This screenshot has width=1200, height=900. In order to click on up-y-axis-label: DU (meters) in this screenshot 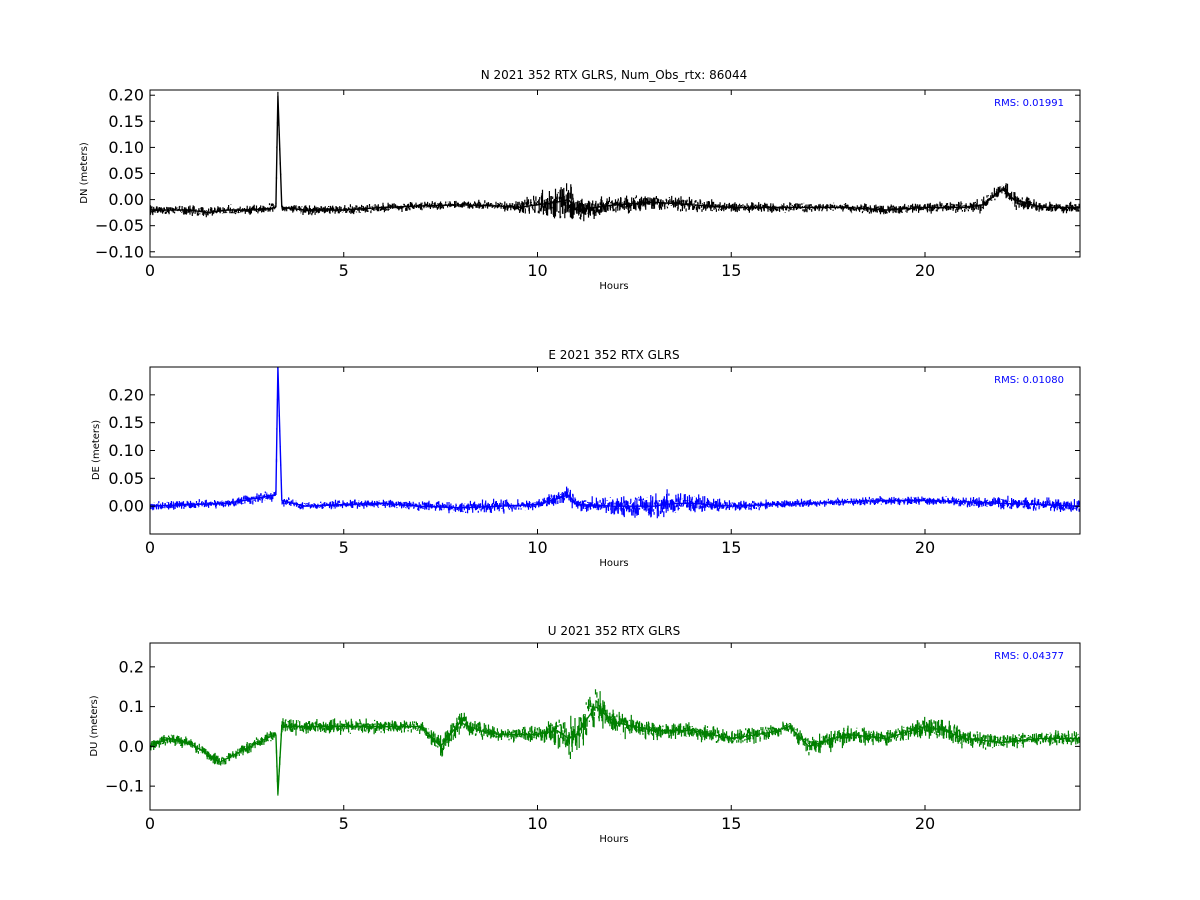, I will do `click(94, 725)`.